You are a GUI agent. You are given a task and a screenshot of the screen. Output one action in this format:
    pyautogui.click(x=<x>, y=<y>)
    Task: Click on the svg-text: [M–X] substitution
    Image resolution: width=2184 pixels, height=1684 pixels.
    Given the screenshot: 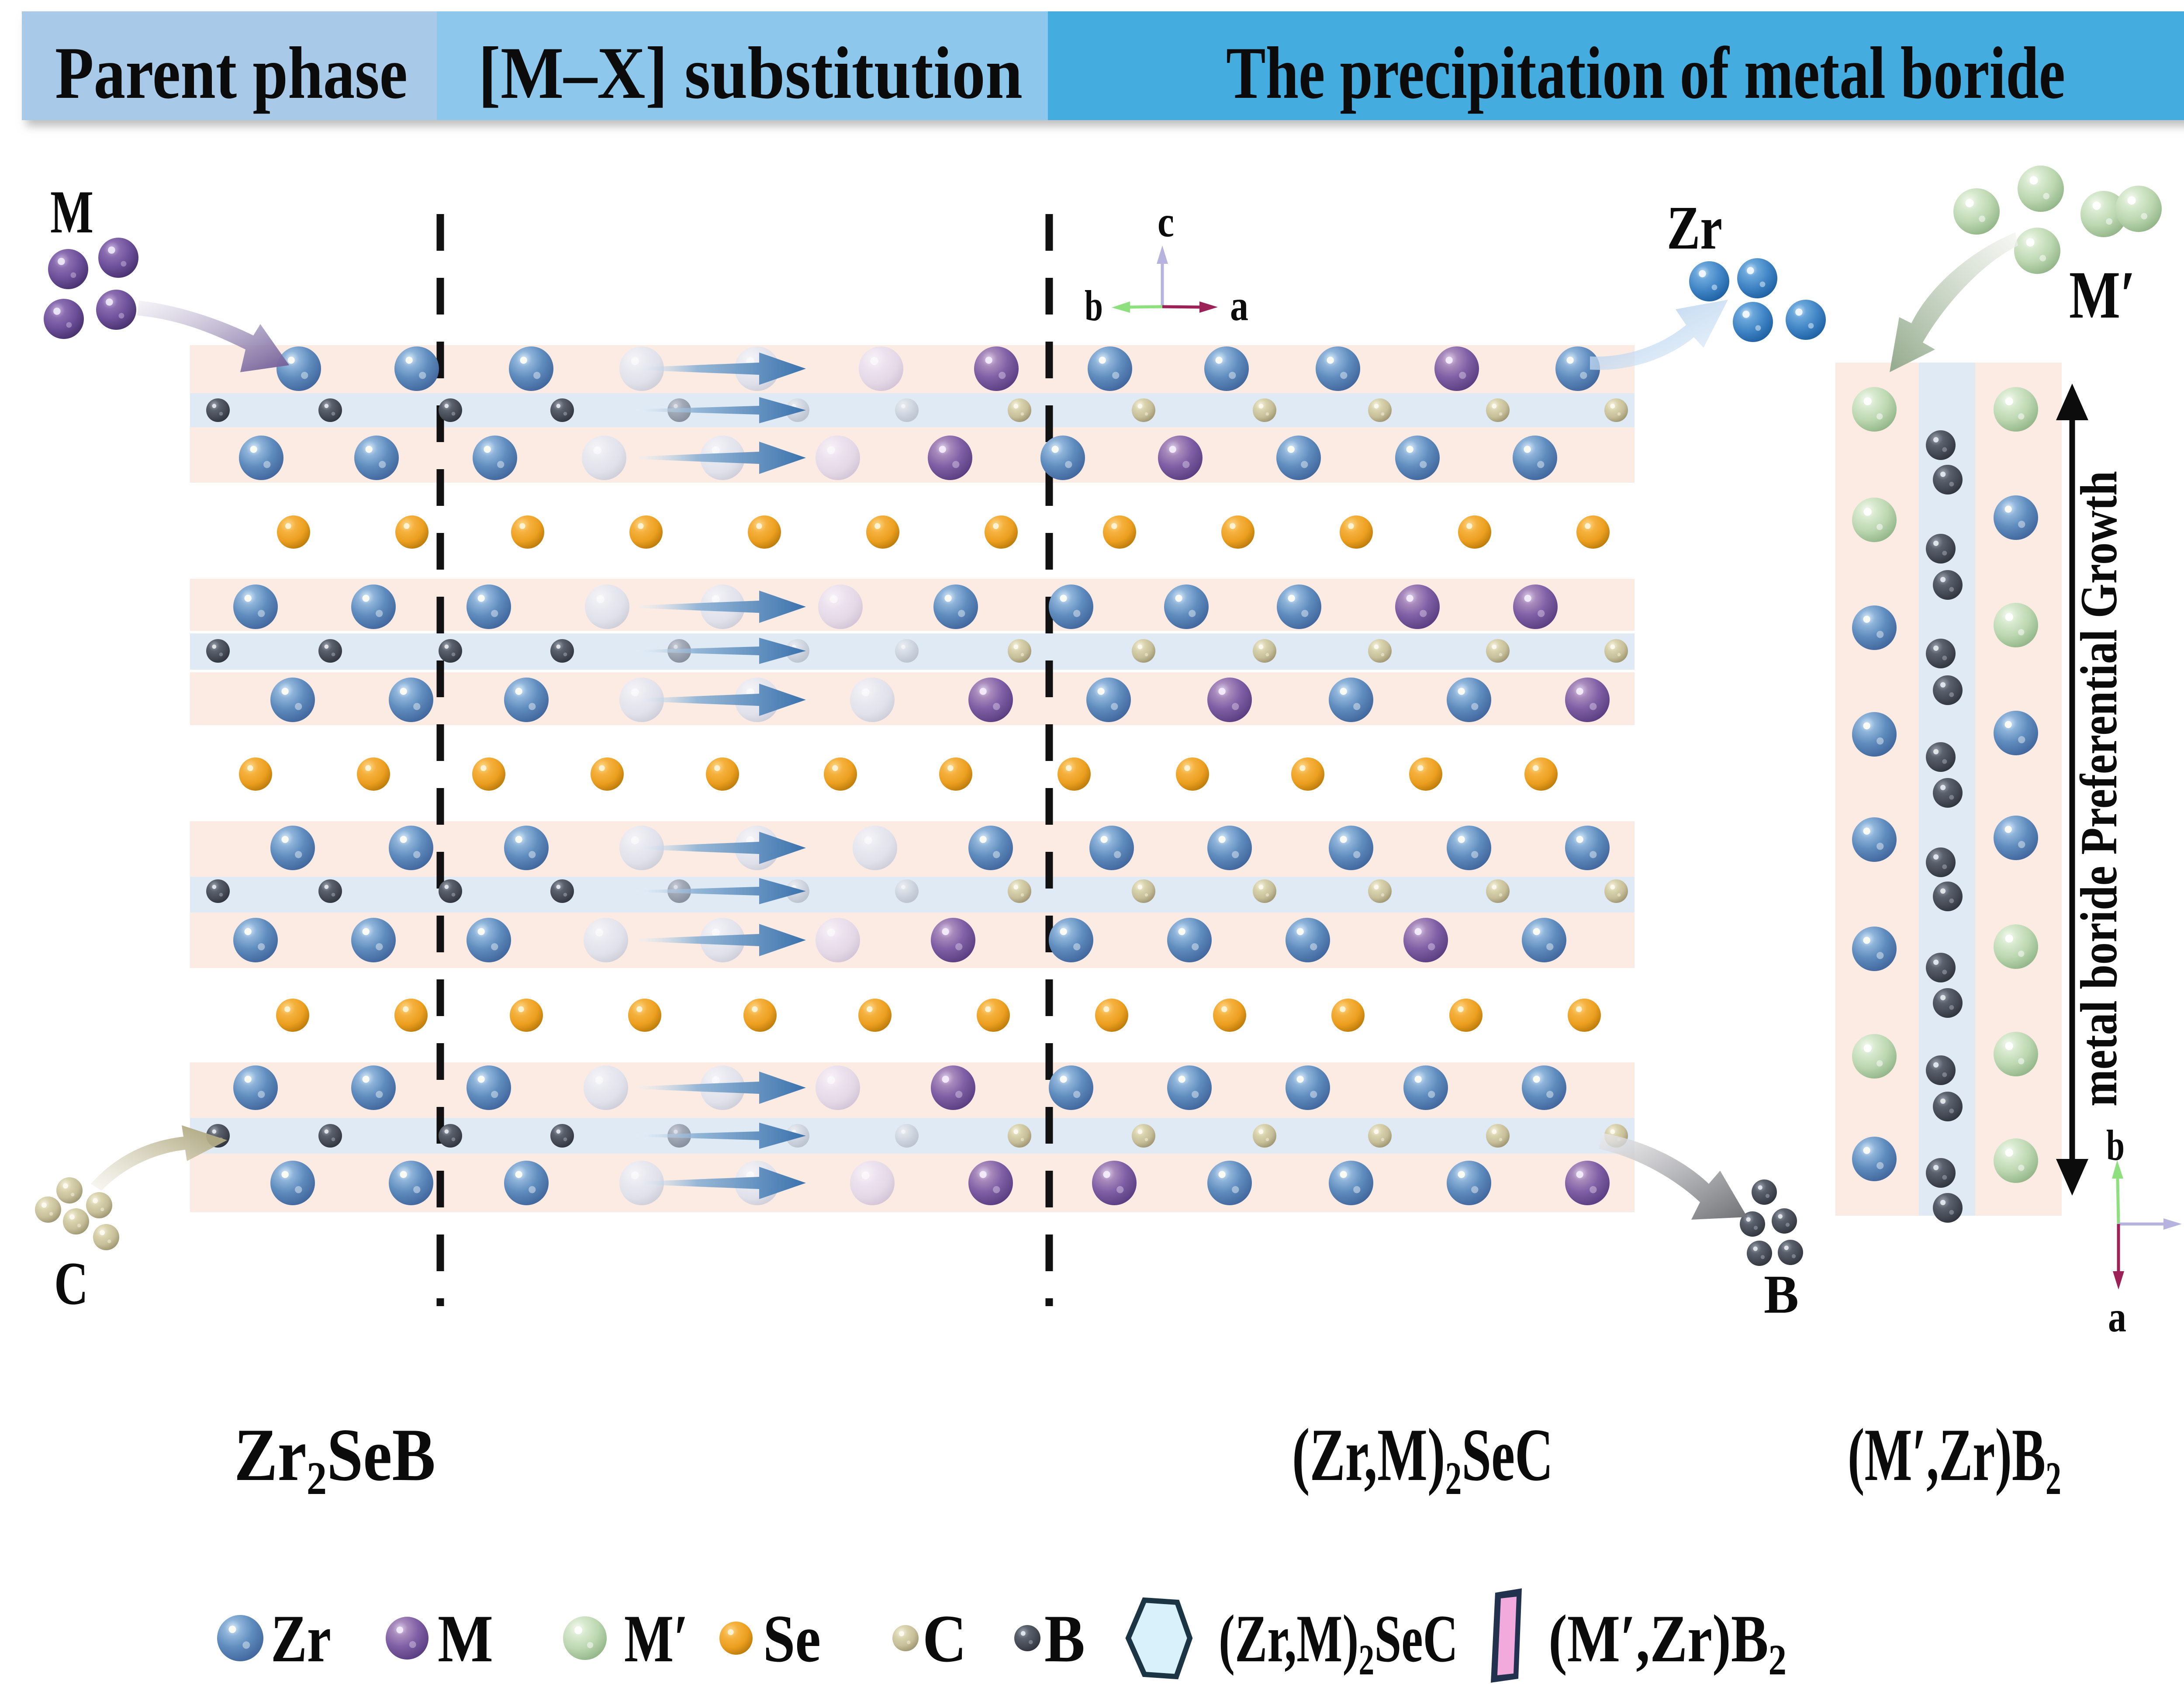 What is the action you would take?
    pyautogui.click(x=750, y=73)
    